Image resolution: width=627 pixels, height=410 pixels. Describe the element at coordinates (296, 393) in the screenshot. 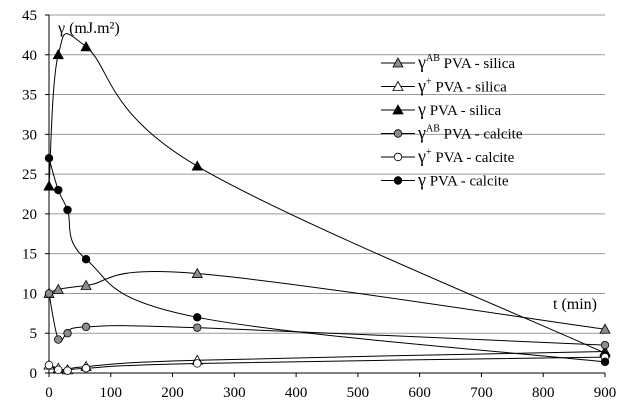

I see `x-tick-label: 400` at that location.